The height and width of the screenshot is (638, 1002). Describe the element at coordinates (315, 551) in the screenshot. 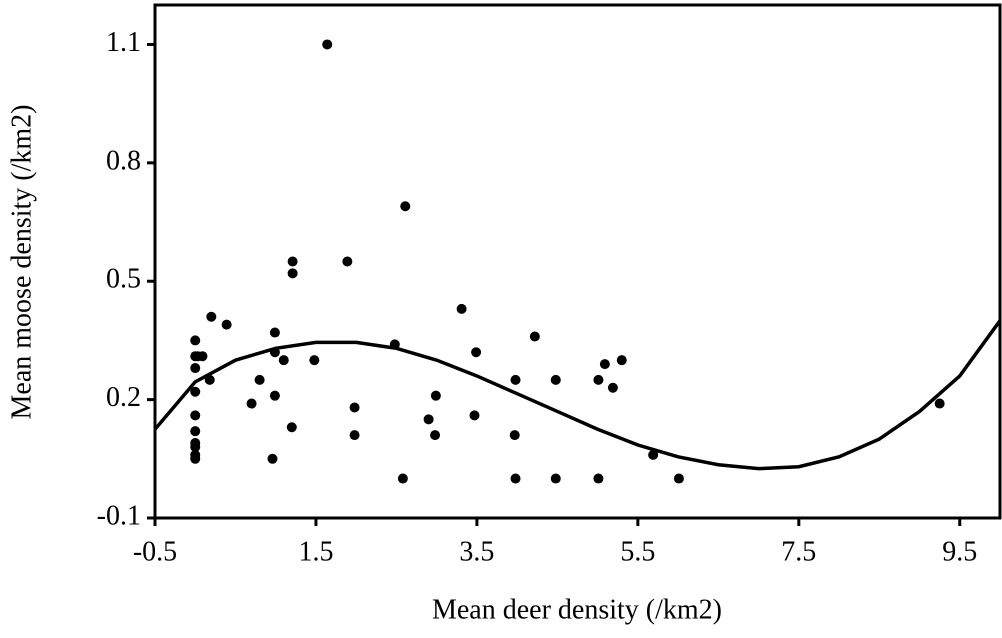

I see `x-tick-label: 1.5` at that location.